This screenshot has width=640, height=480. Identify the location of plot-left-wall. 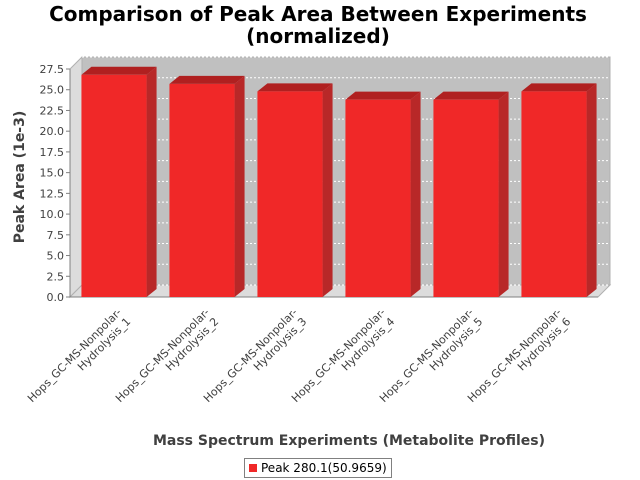
(76, 177).